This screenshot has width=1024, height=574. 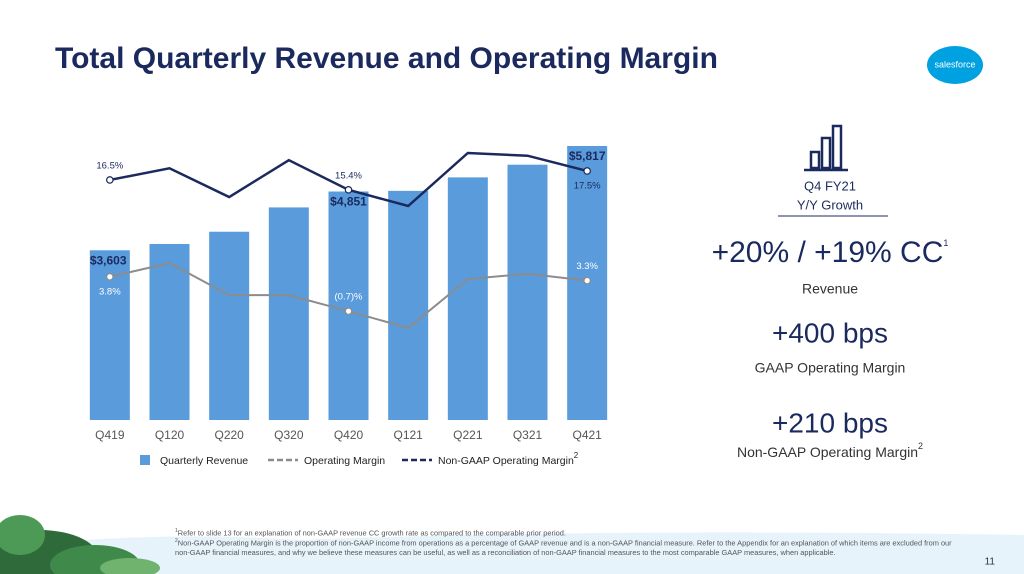 I want to click on x-tick-label: Q221, so click(x=468, y=435).